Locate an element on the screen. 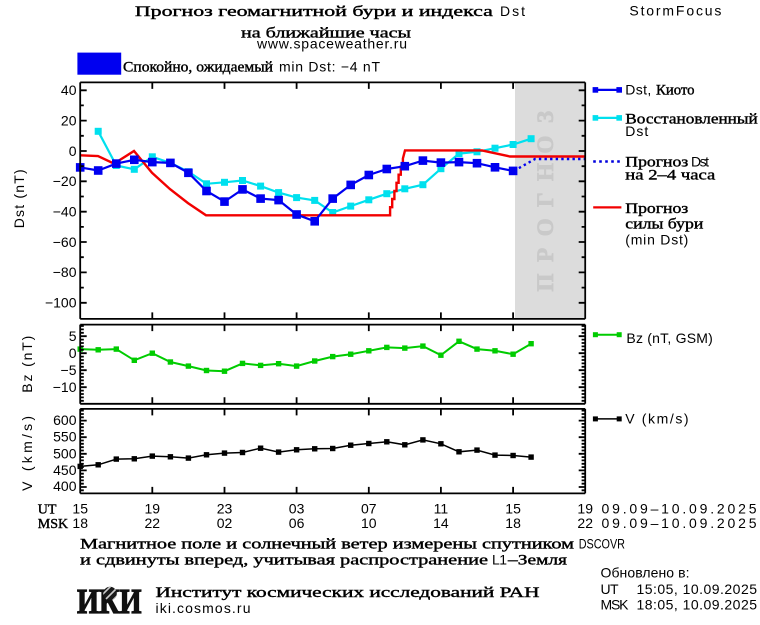  svg-text: StormFocus is located at coordinates (675, 10).